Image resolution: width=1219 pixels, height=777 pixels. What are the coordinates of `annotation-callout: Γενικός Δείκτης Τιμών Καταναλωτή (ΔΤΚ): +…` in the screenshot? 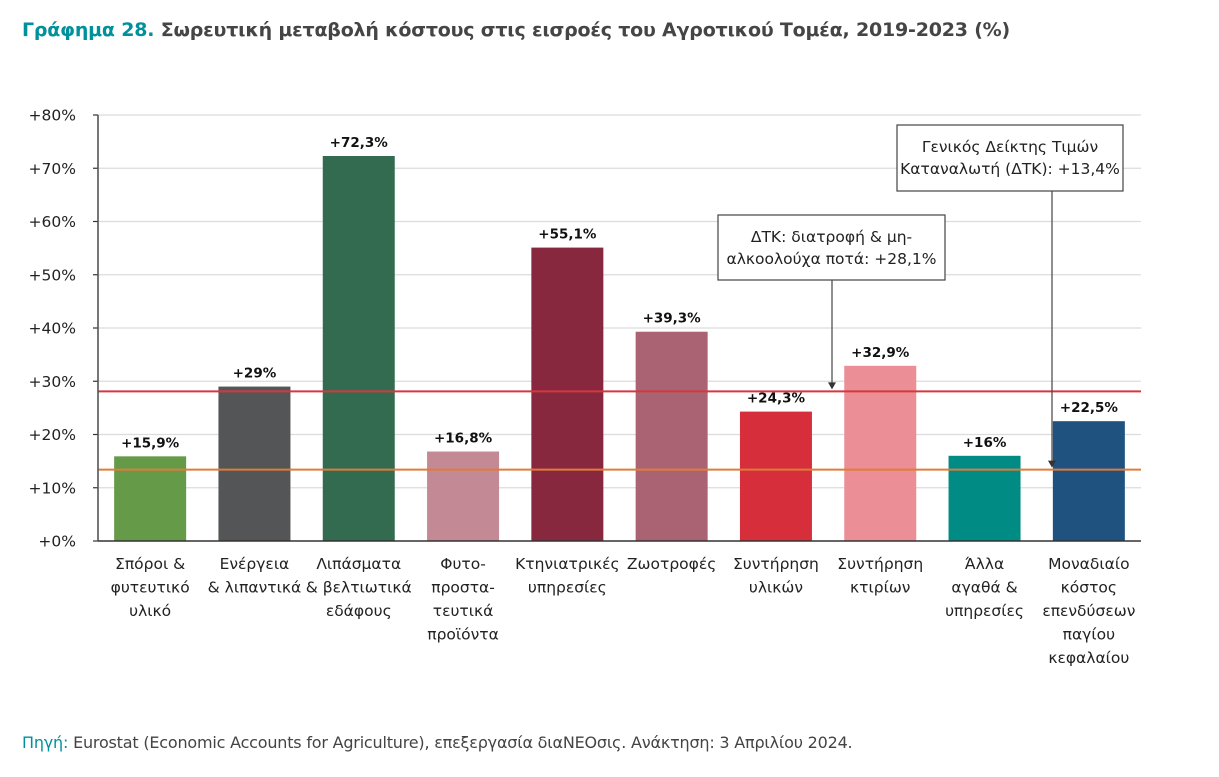 It's located at (1010, 296).